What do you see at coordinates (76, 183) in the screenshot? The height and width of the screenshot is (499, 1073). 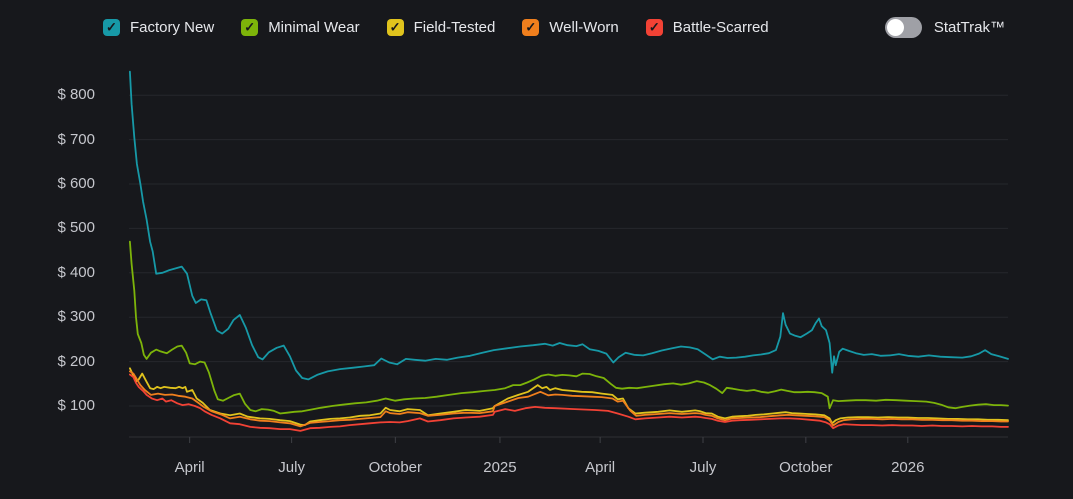 I see `y-tick-label: $ 600` at bounding box center [76, 183].